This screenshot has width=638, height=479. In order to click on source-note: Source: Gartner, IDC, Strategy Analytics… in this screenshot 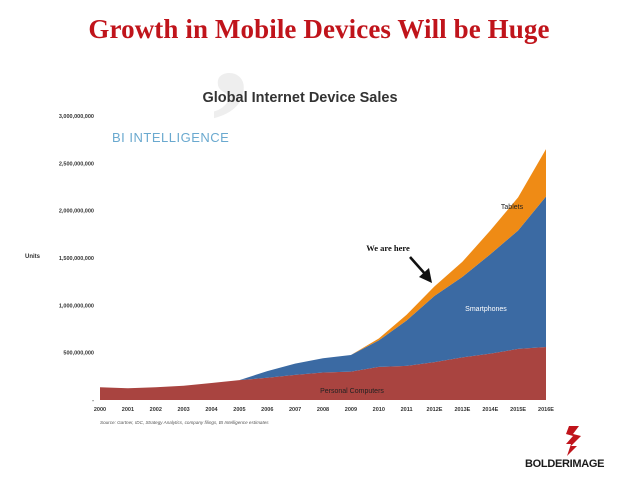, I will do `click(184, 422)`.